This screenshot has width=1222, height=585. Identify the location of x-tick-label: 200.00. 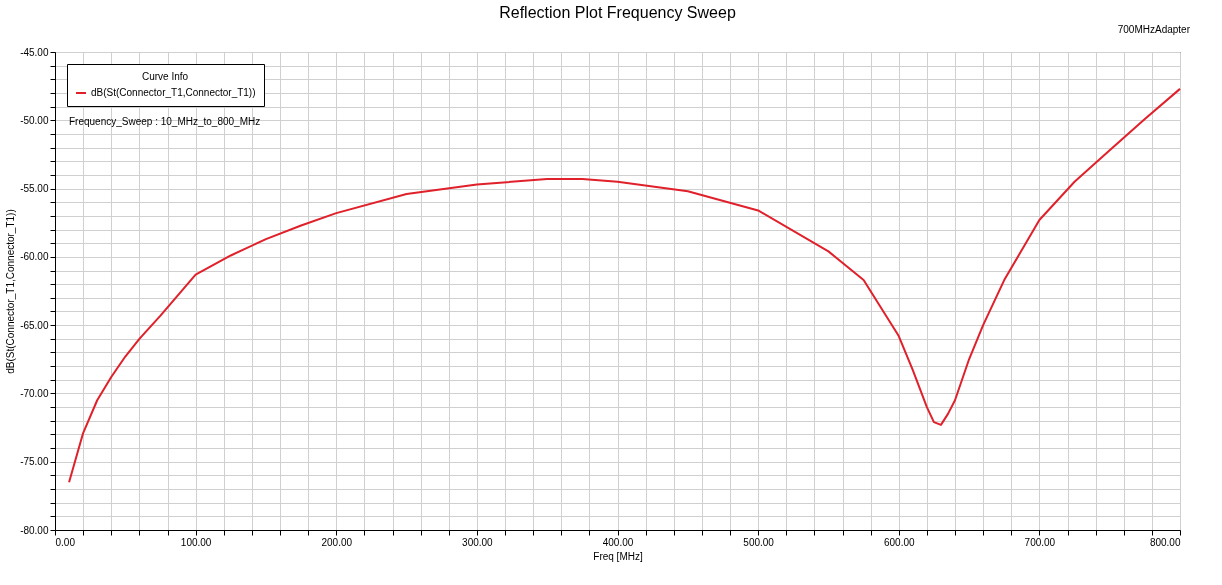
(337, 542).